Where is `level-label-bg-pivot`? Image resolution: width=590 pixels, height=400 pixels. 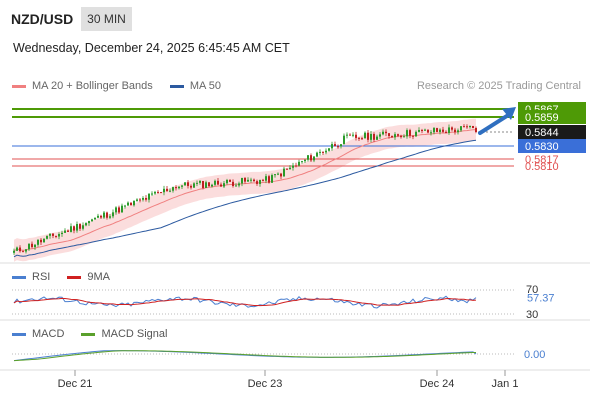
level-label-bg-pivot is located at coordinates (552, 146).